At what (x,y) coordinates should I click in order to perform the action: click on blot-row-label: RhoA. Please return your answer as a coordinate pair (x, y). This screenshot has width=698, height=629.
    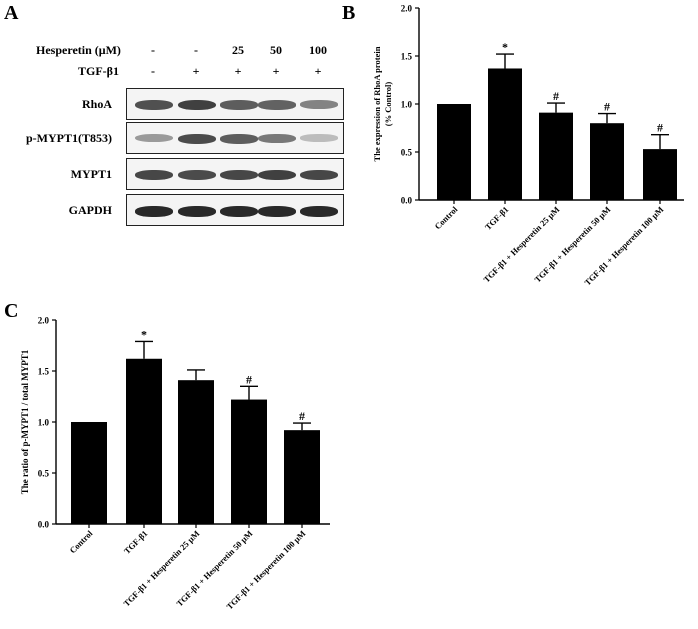
    Looking at the image, I should click on (96, 104).